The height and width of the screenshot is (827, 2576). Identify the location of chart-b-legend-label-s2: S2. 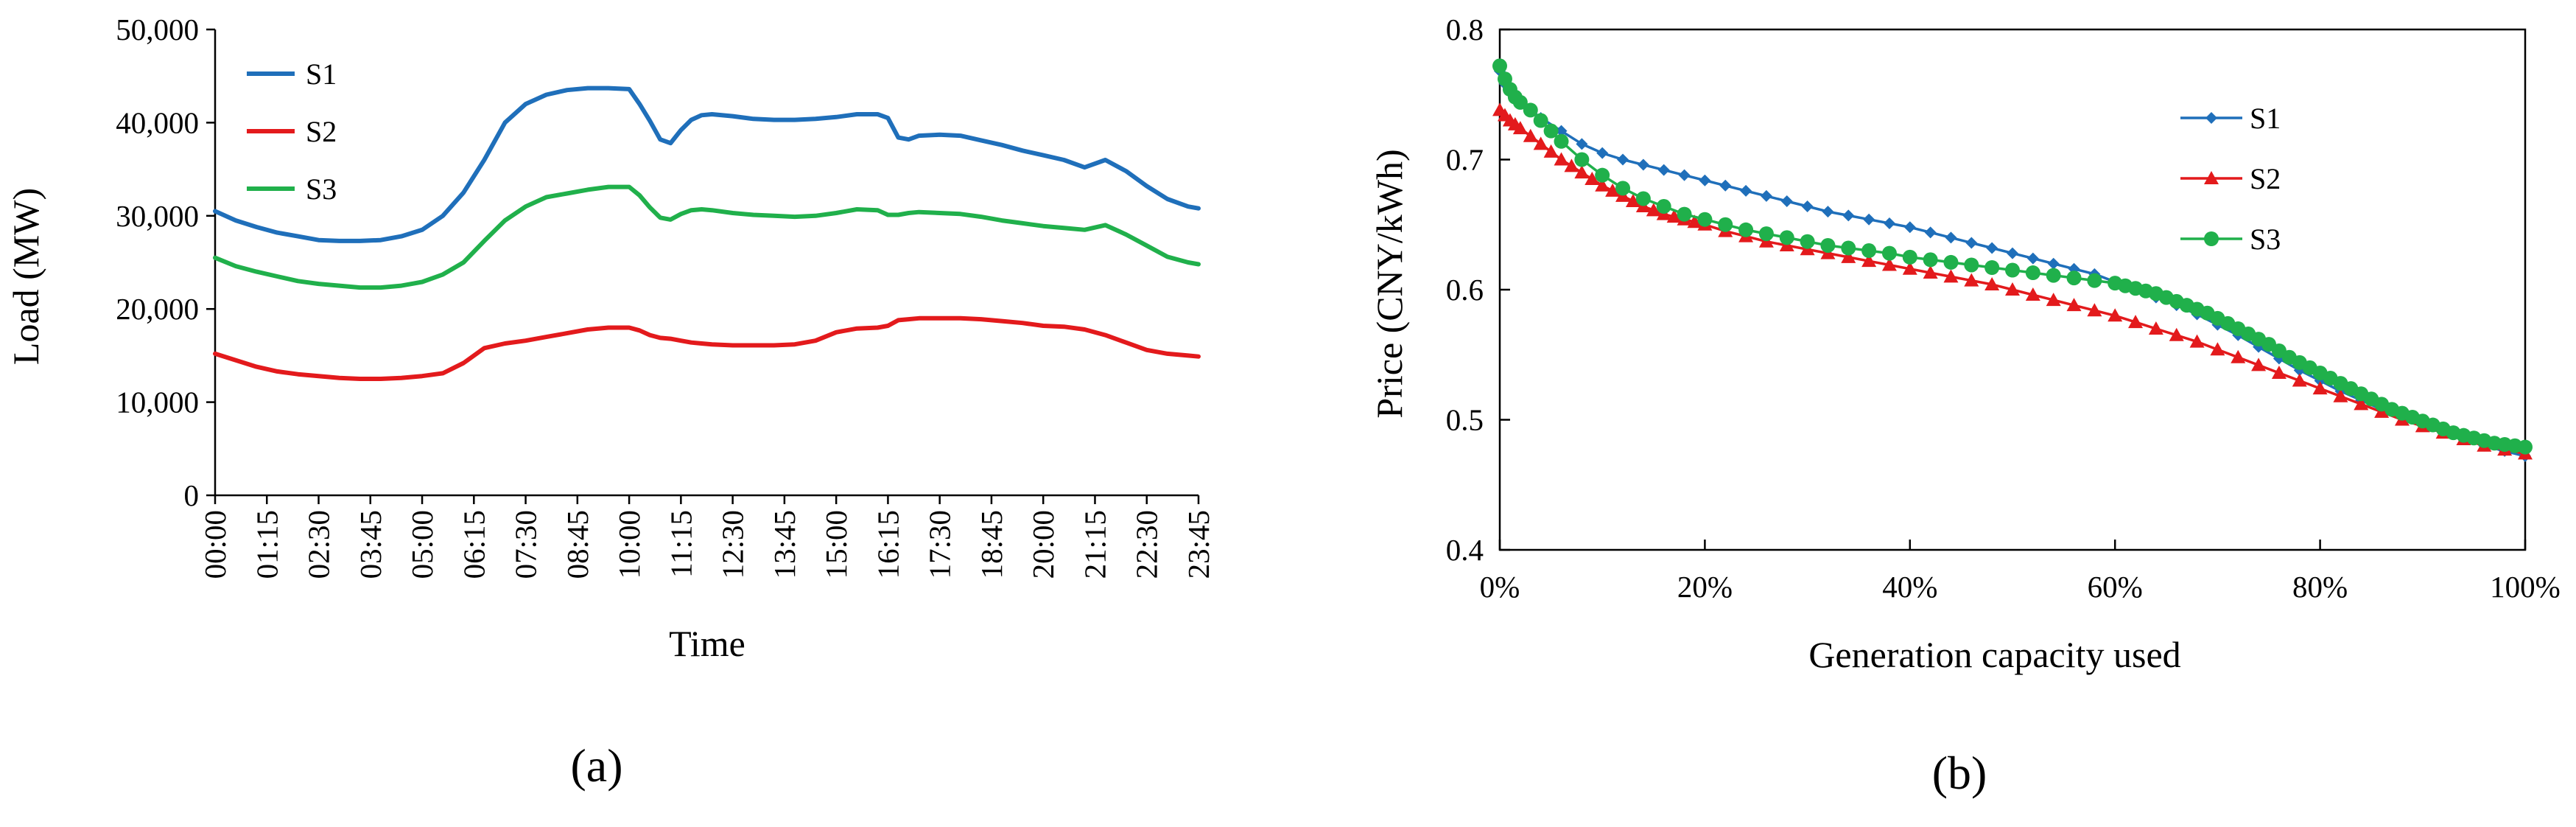
(2265, 178).